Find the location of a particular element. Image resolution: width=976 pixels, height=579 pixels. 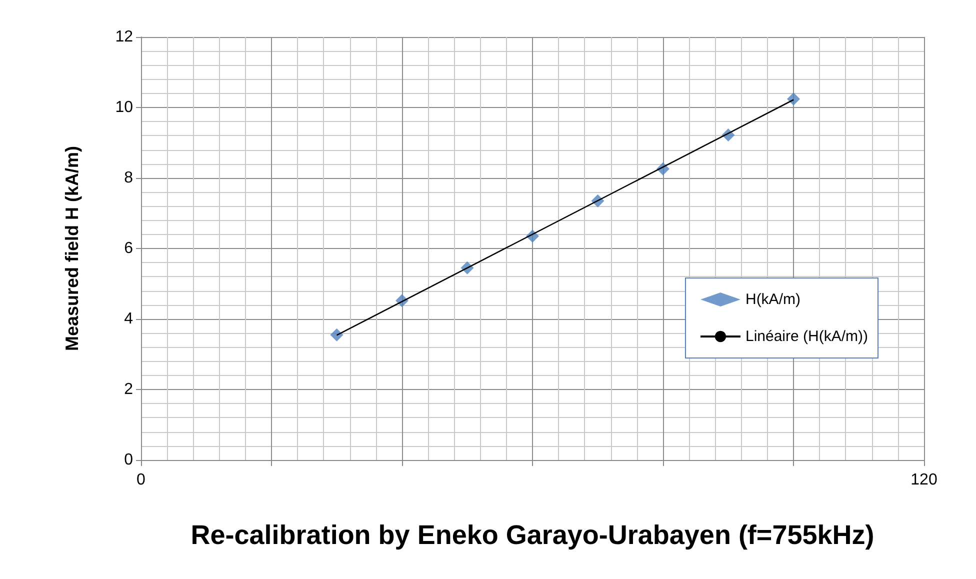

y-tick-label: 8 is located at coordinates (129, 178).